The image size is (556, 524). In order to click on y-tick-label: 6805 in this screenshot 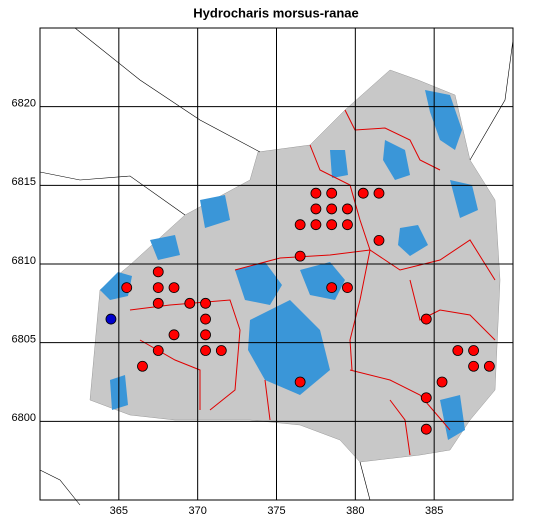, I will do `click(24, 340)`.